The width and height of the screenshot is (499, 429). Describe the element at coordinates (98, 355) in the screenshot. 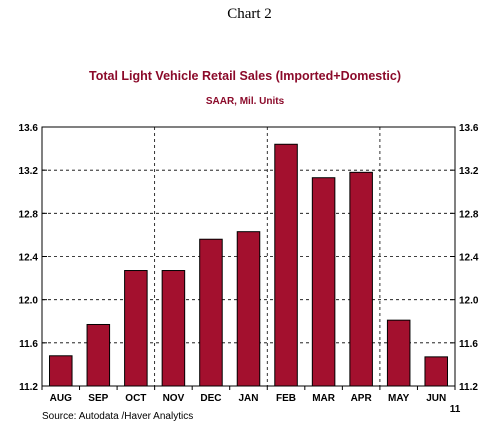

I see `bar-sep` at that location.